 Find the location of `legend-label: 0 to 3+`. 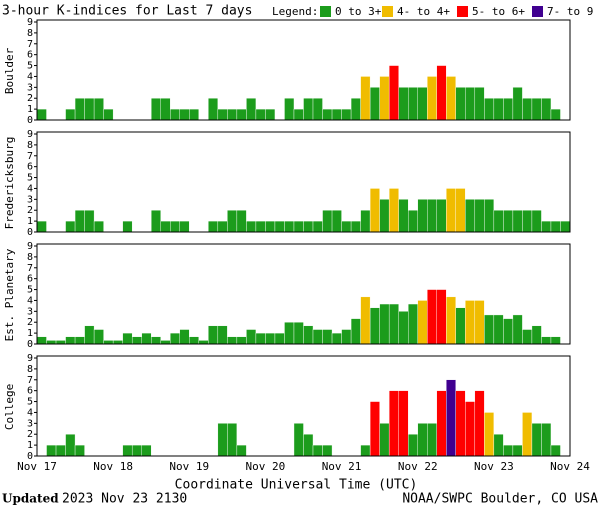

legend-label: 0 to 3+ is located at coordinates (358, 11).